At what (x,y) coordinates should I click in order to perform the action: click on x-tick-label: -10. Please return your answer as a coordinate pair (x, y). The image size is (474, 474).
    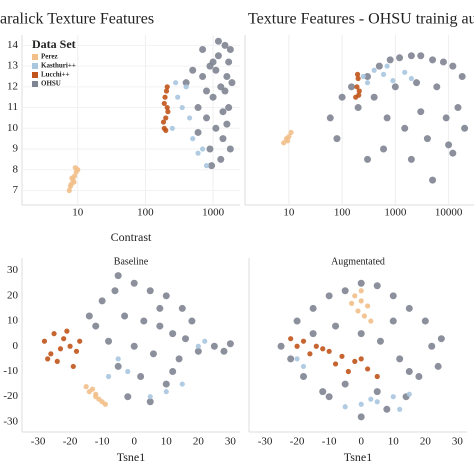
    Looking at the image, I should click on (329, 442).